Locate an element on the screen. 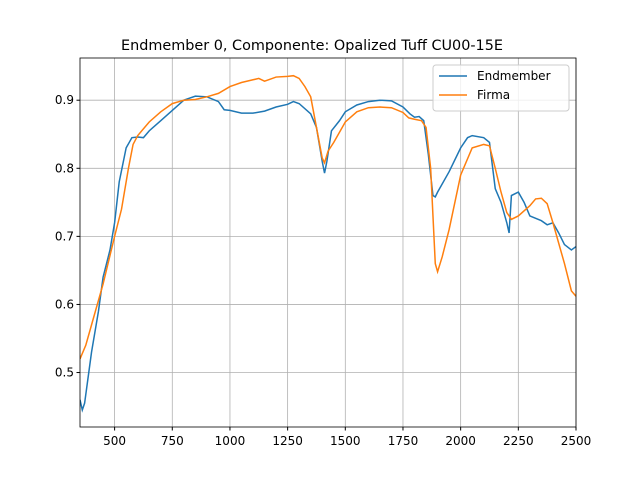  x-tick-label: 2250 is located at coordinates (518, 441).